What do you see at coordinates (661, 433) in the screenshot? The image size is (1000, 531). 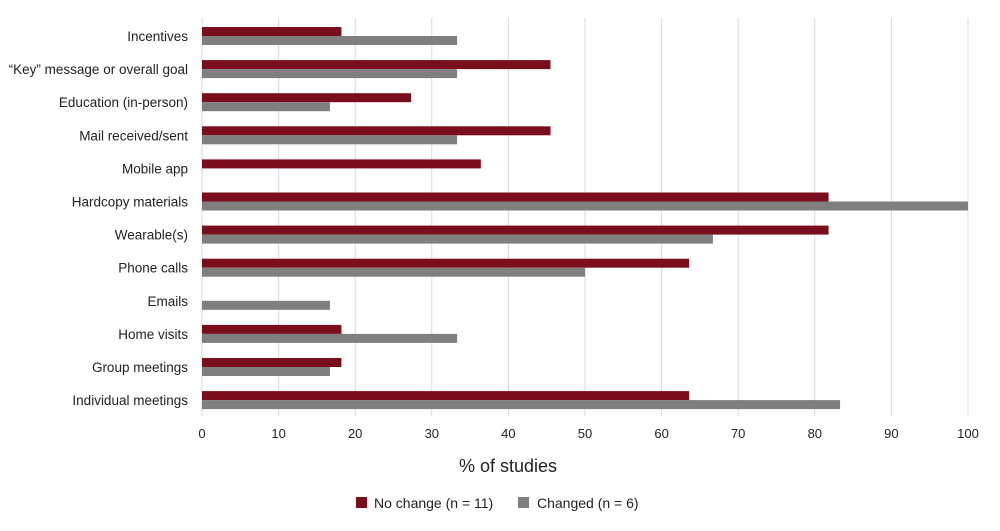 I see `x-tick-label: 60` at bounding box center [661, 433].